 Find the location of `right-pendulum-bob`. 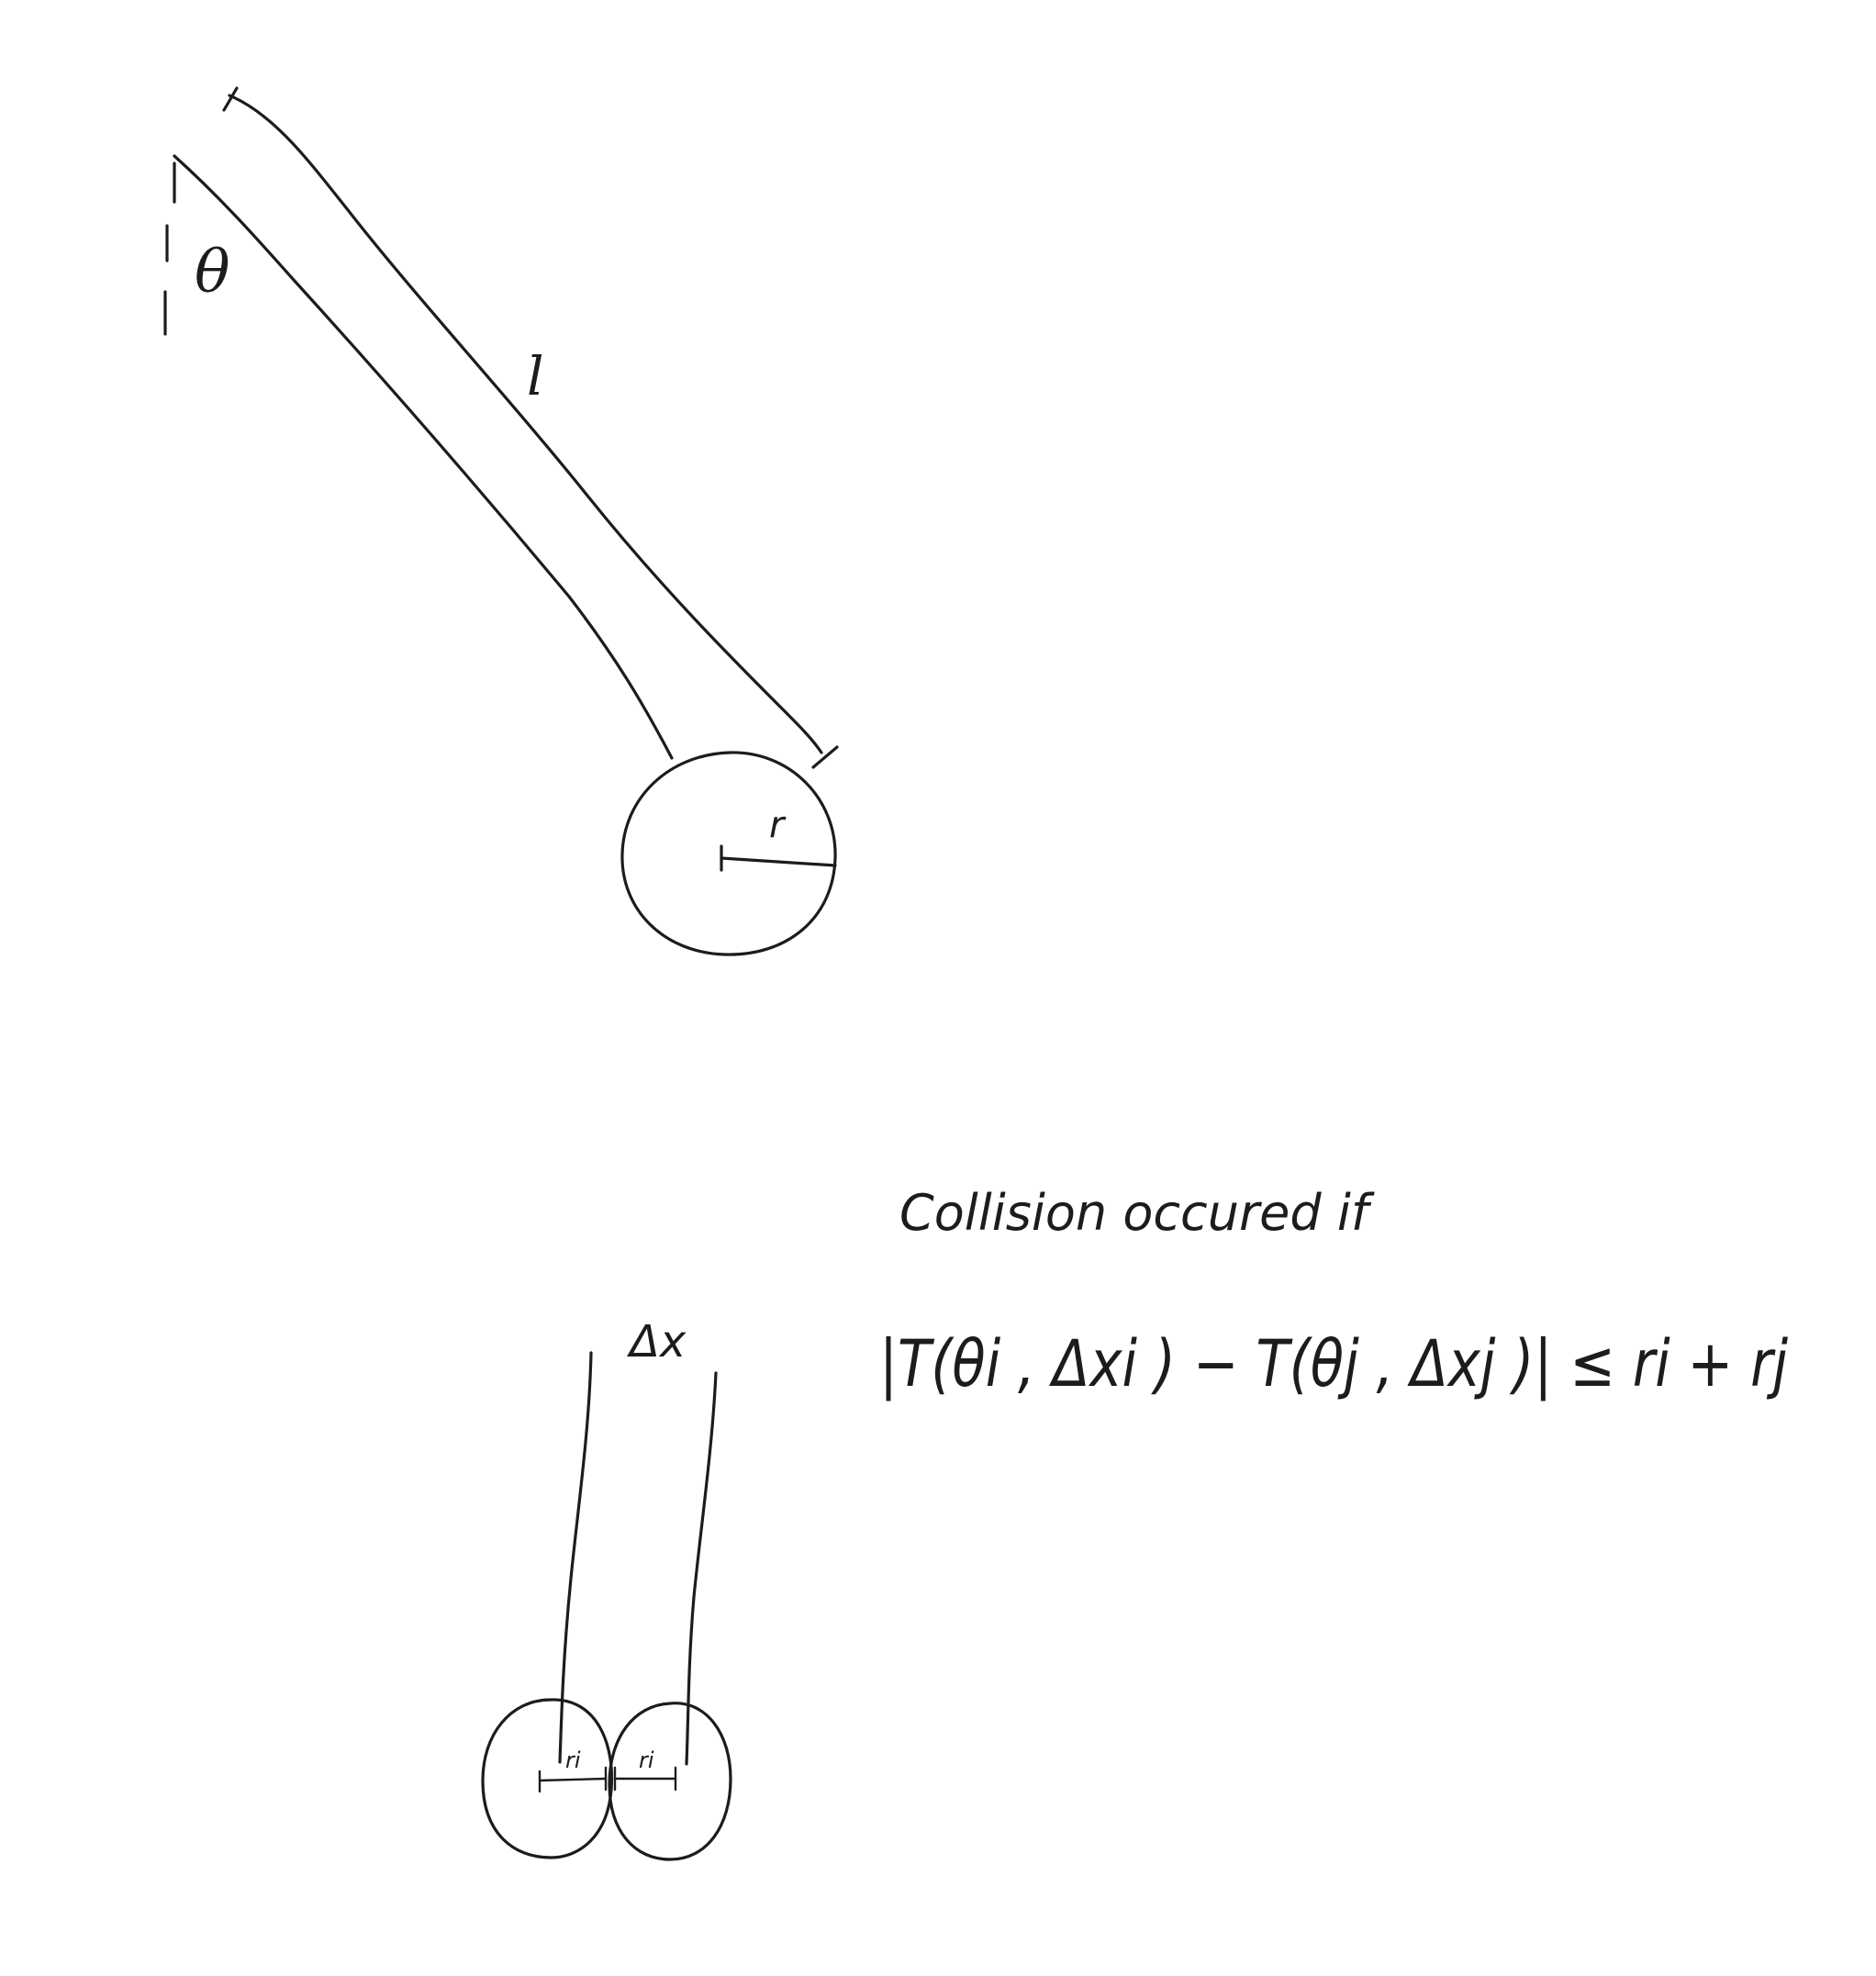

right-pendulum-bob is located at coordinates (670, 1781).